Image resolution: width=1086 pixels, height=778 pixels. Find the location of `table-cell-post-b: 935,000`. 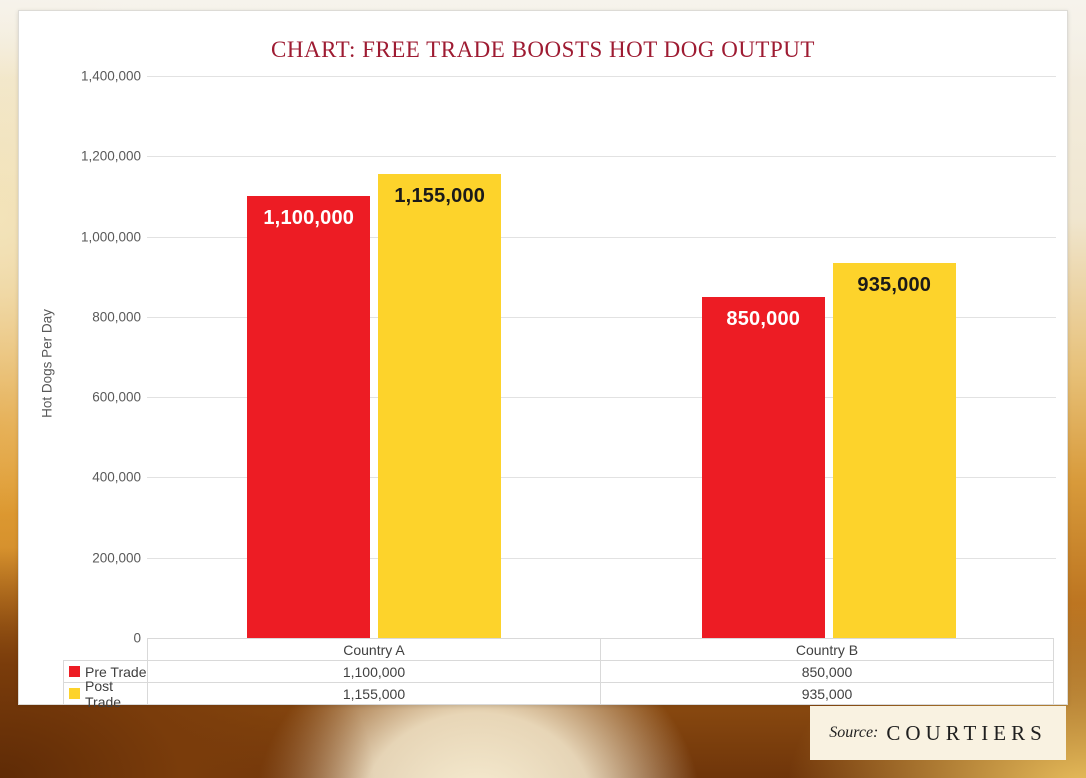

table-cell-post-b: 935,000 is located at coordinates (827, 693).